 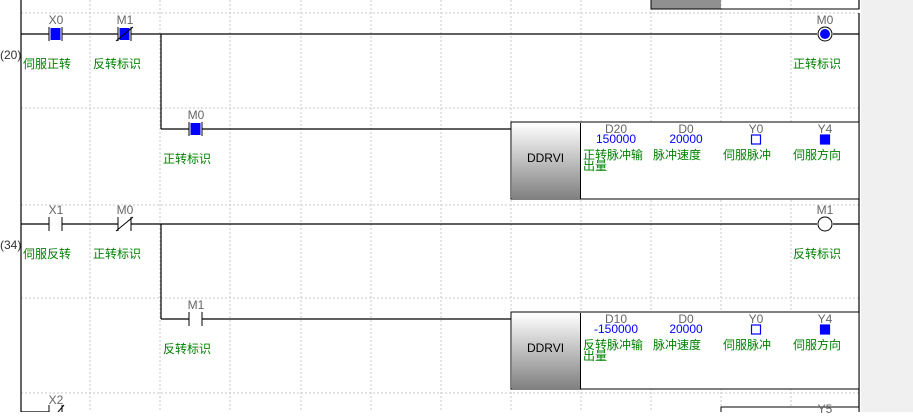 I want to click on operand-value: 150000, so click(x=616, y=139).